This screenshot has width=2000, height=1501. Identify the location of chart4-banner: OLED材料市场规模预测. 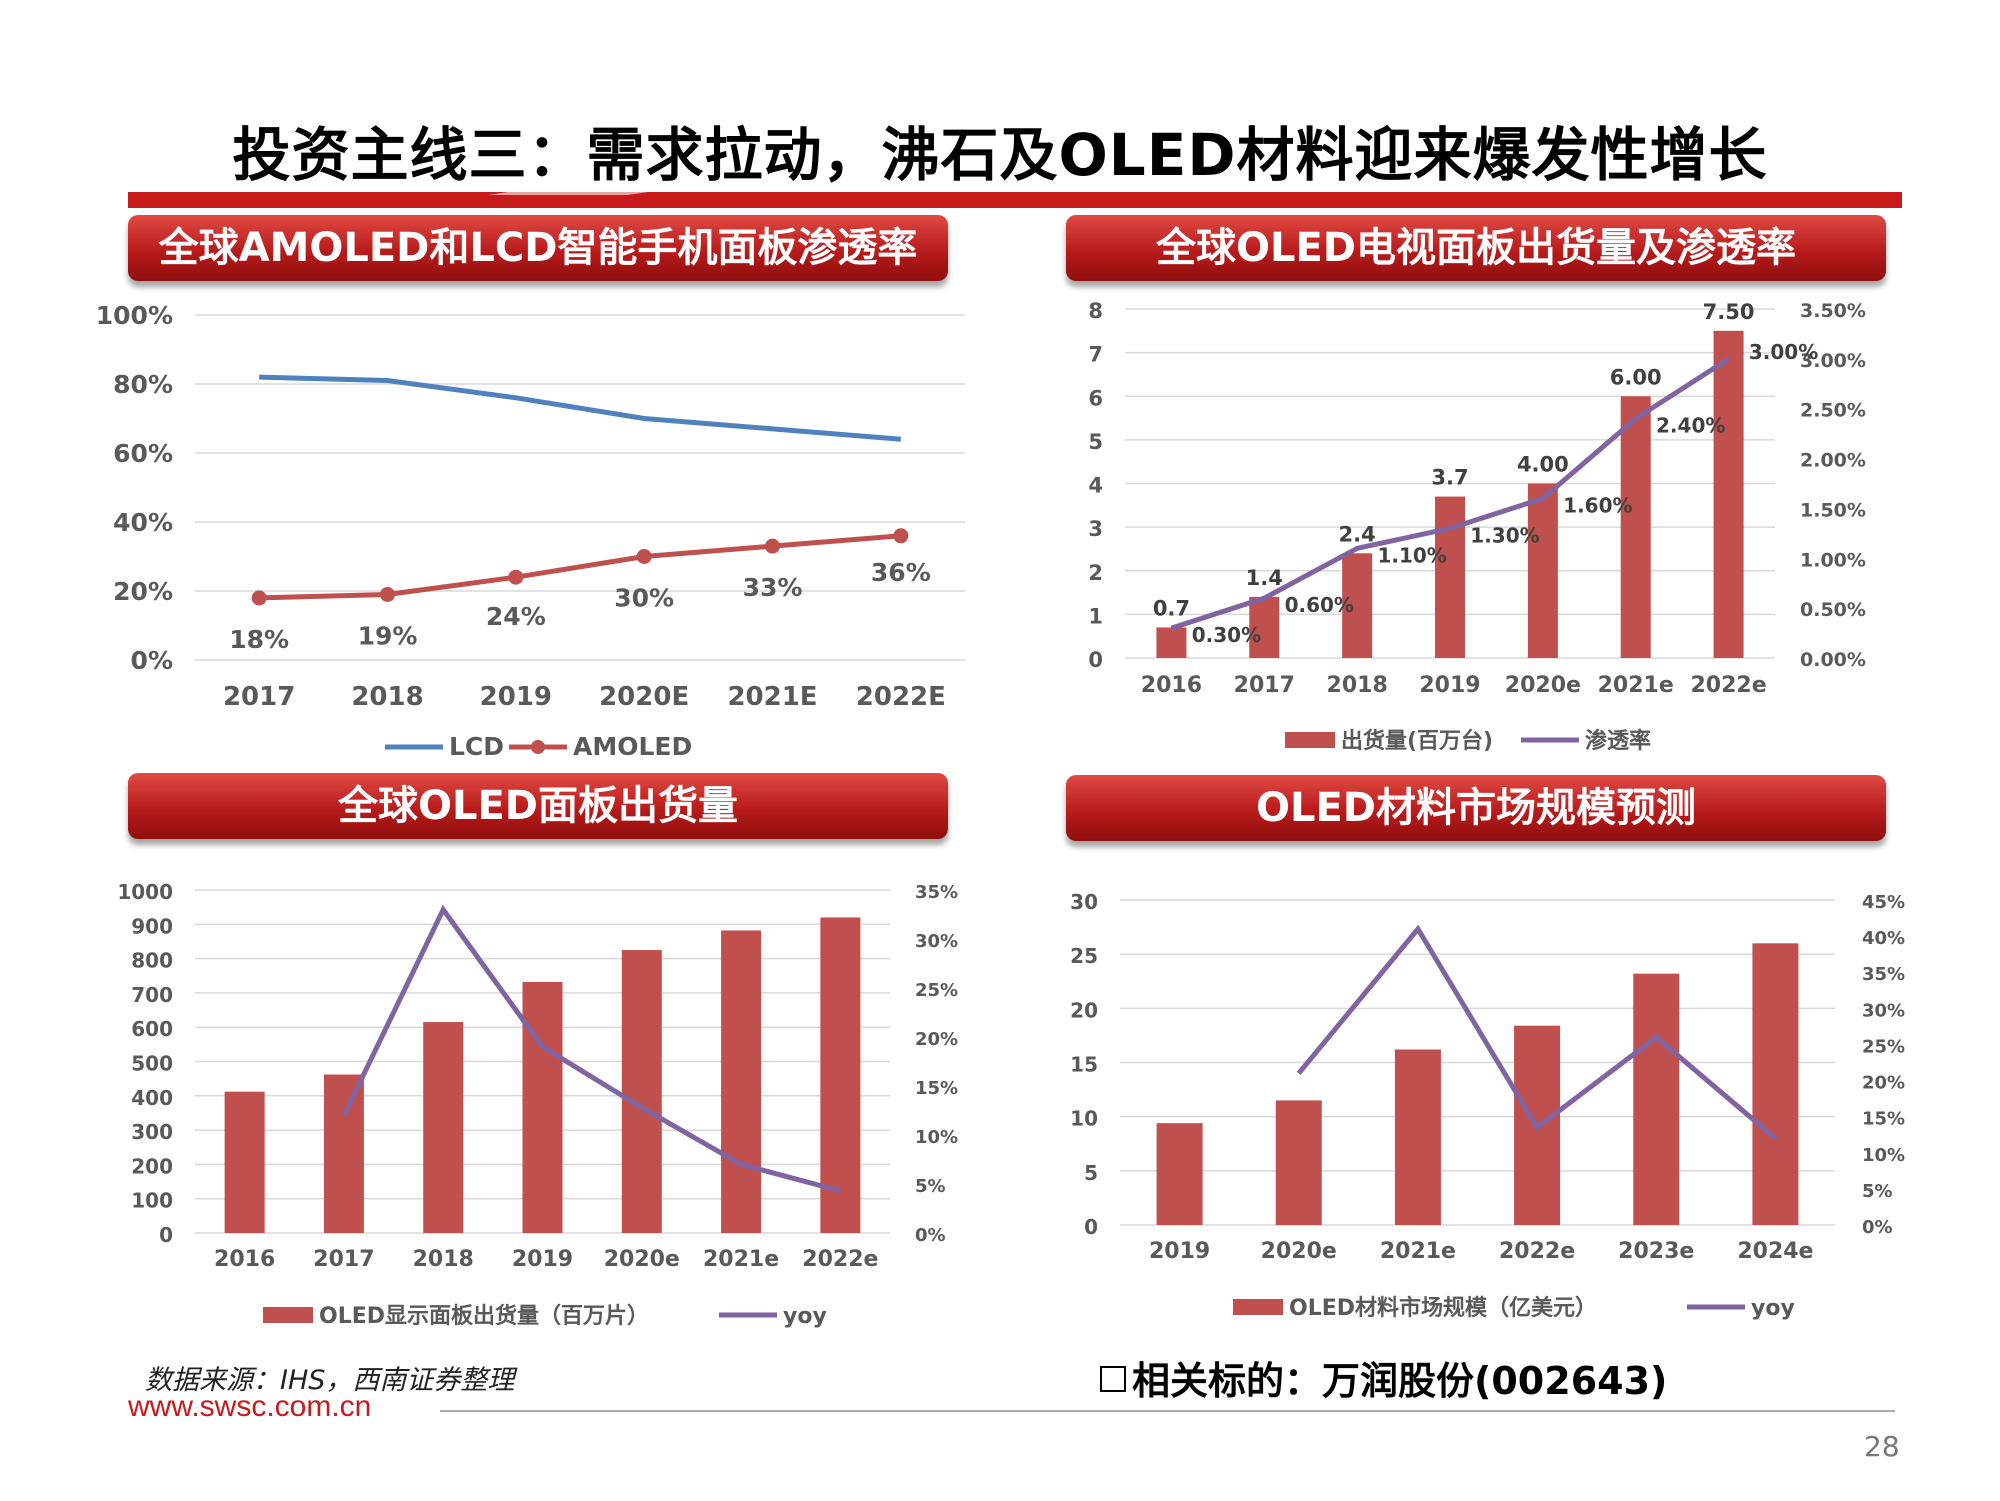
(1476, 808).